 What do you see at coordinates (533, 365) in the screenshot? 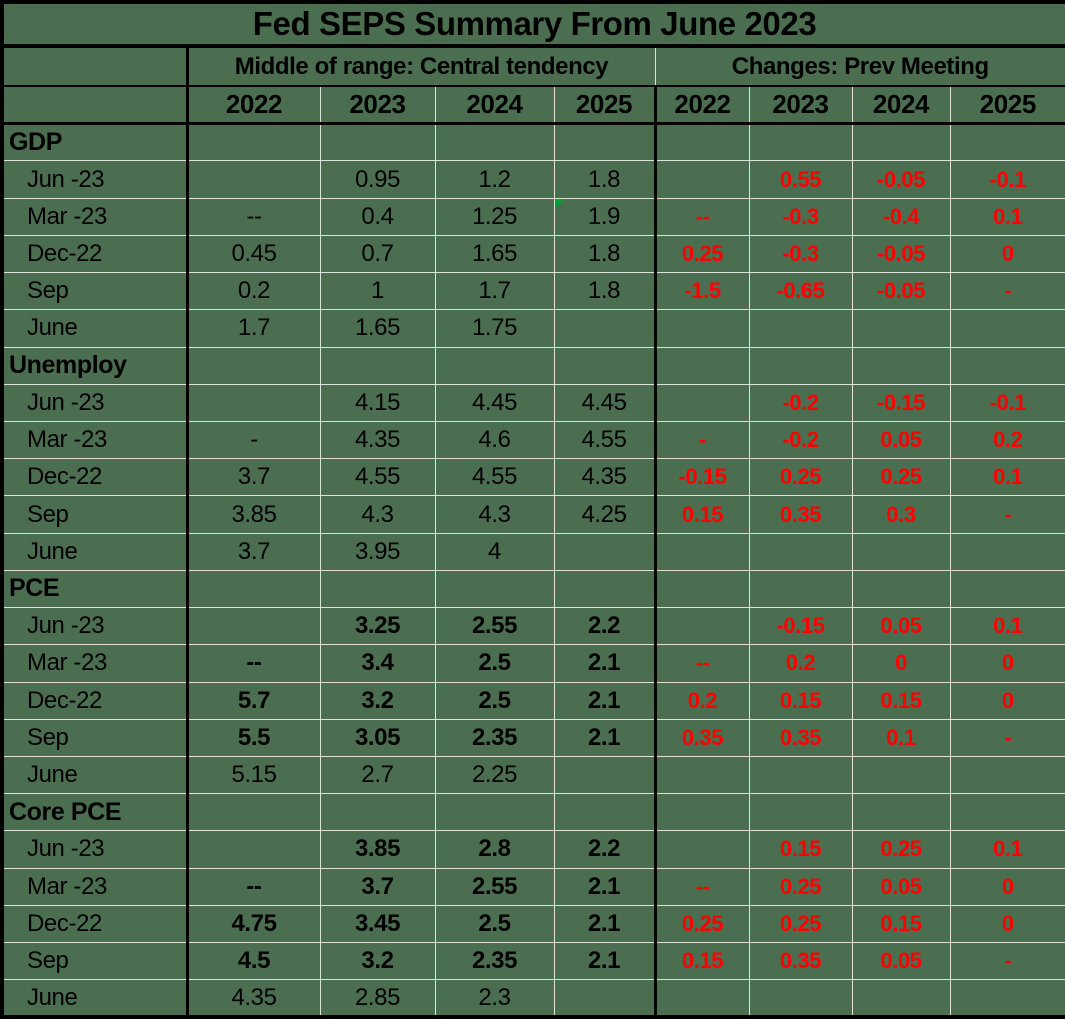
I see `section-header-row: Unemploy` at bounding box center [533, 365].